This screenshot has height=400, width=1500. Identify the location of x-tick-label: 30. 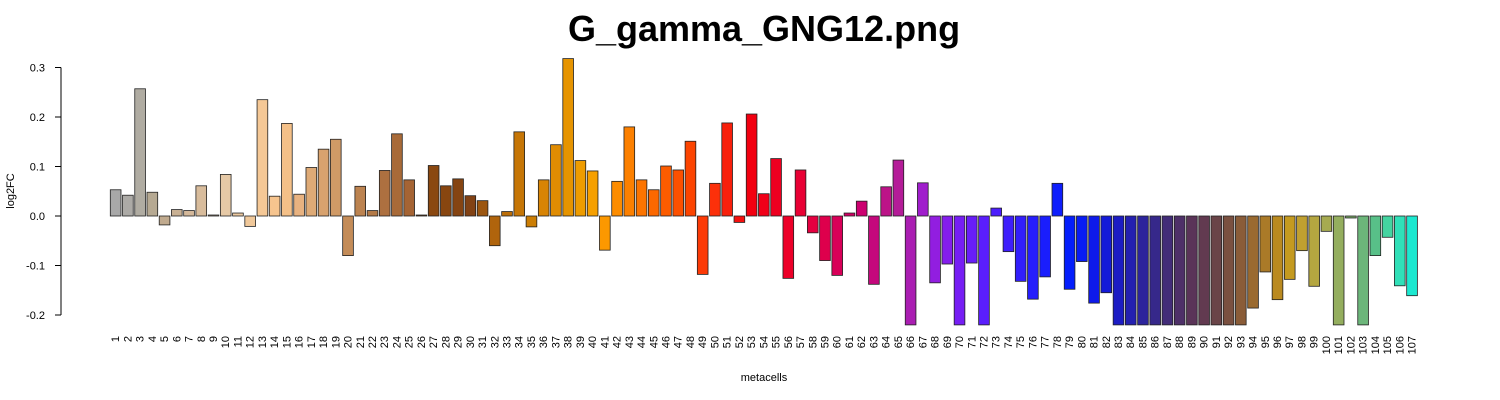
(471, 342).